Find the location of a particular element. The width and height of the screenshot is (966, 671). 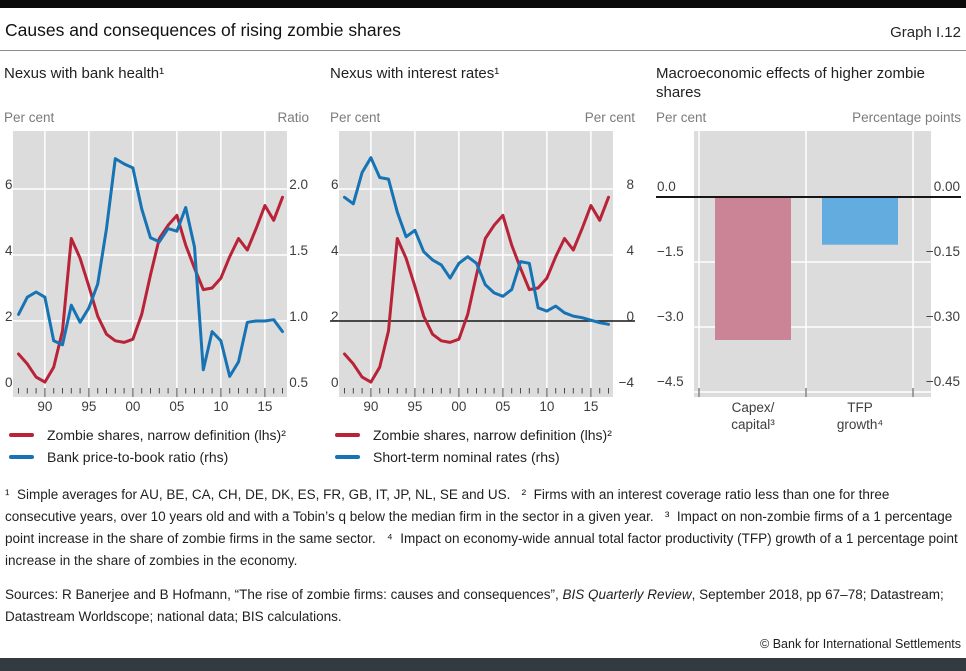

axis-units-row: Per cent Ratio is located at coordinates (156, 119).